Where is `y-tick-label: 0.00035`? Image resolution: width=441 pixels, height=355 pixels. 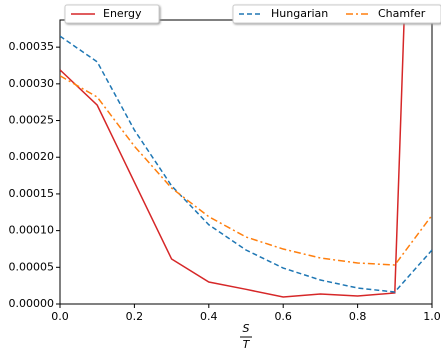 y-tick-label: 0.00035 is located at coordinates (32, 46).